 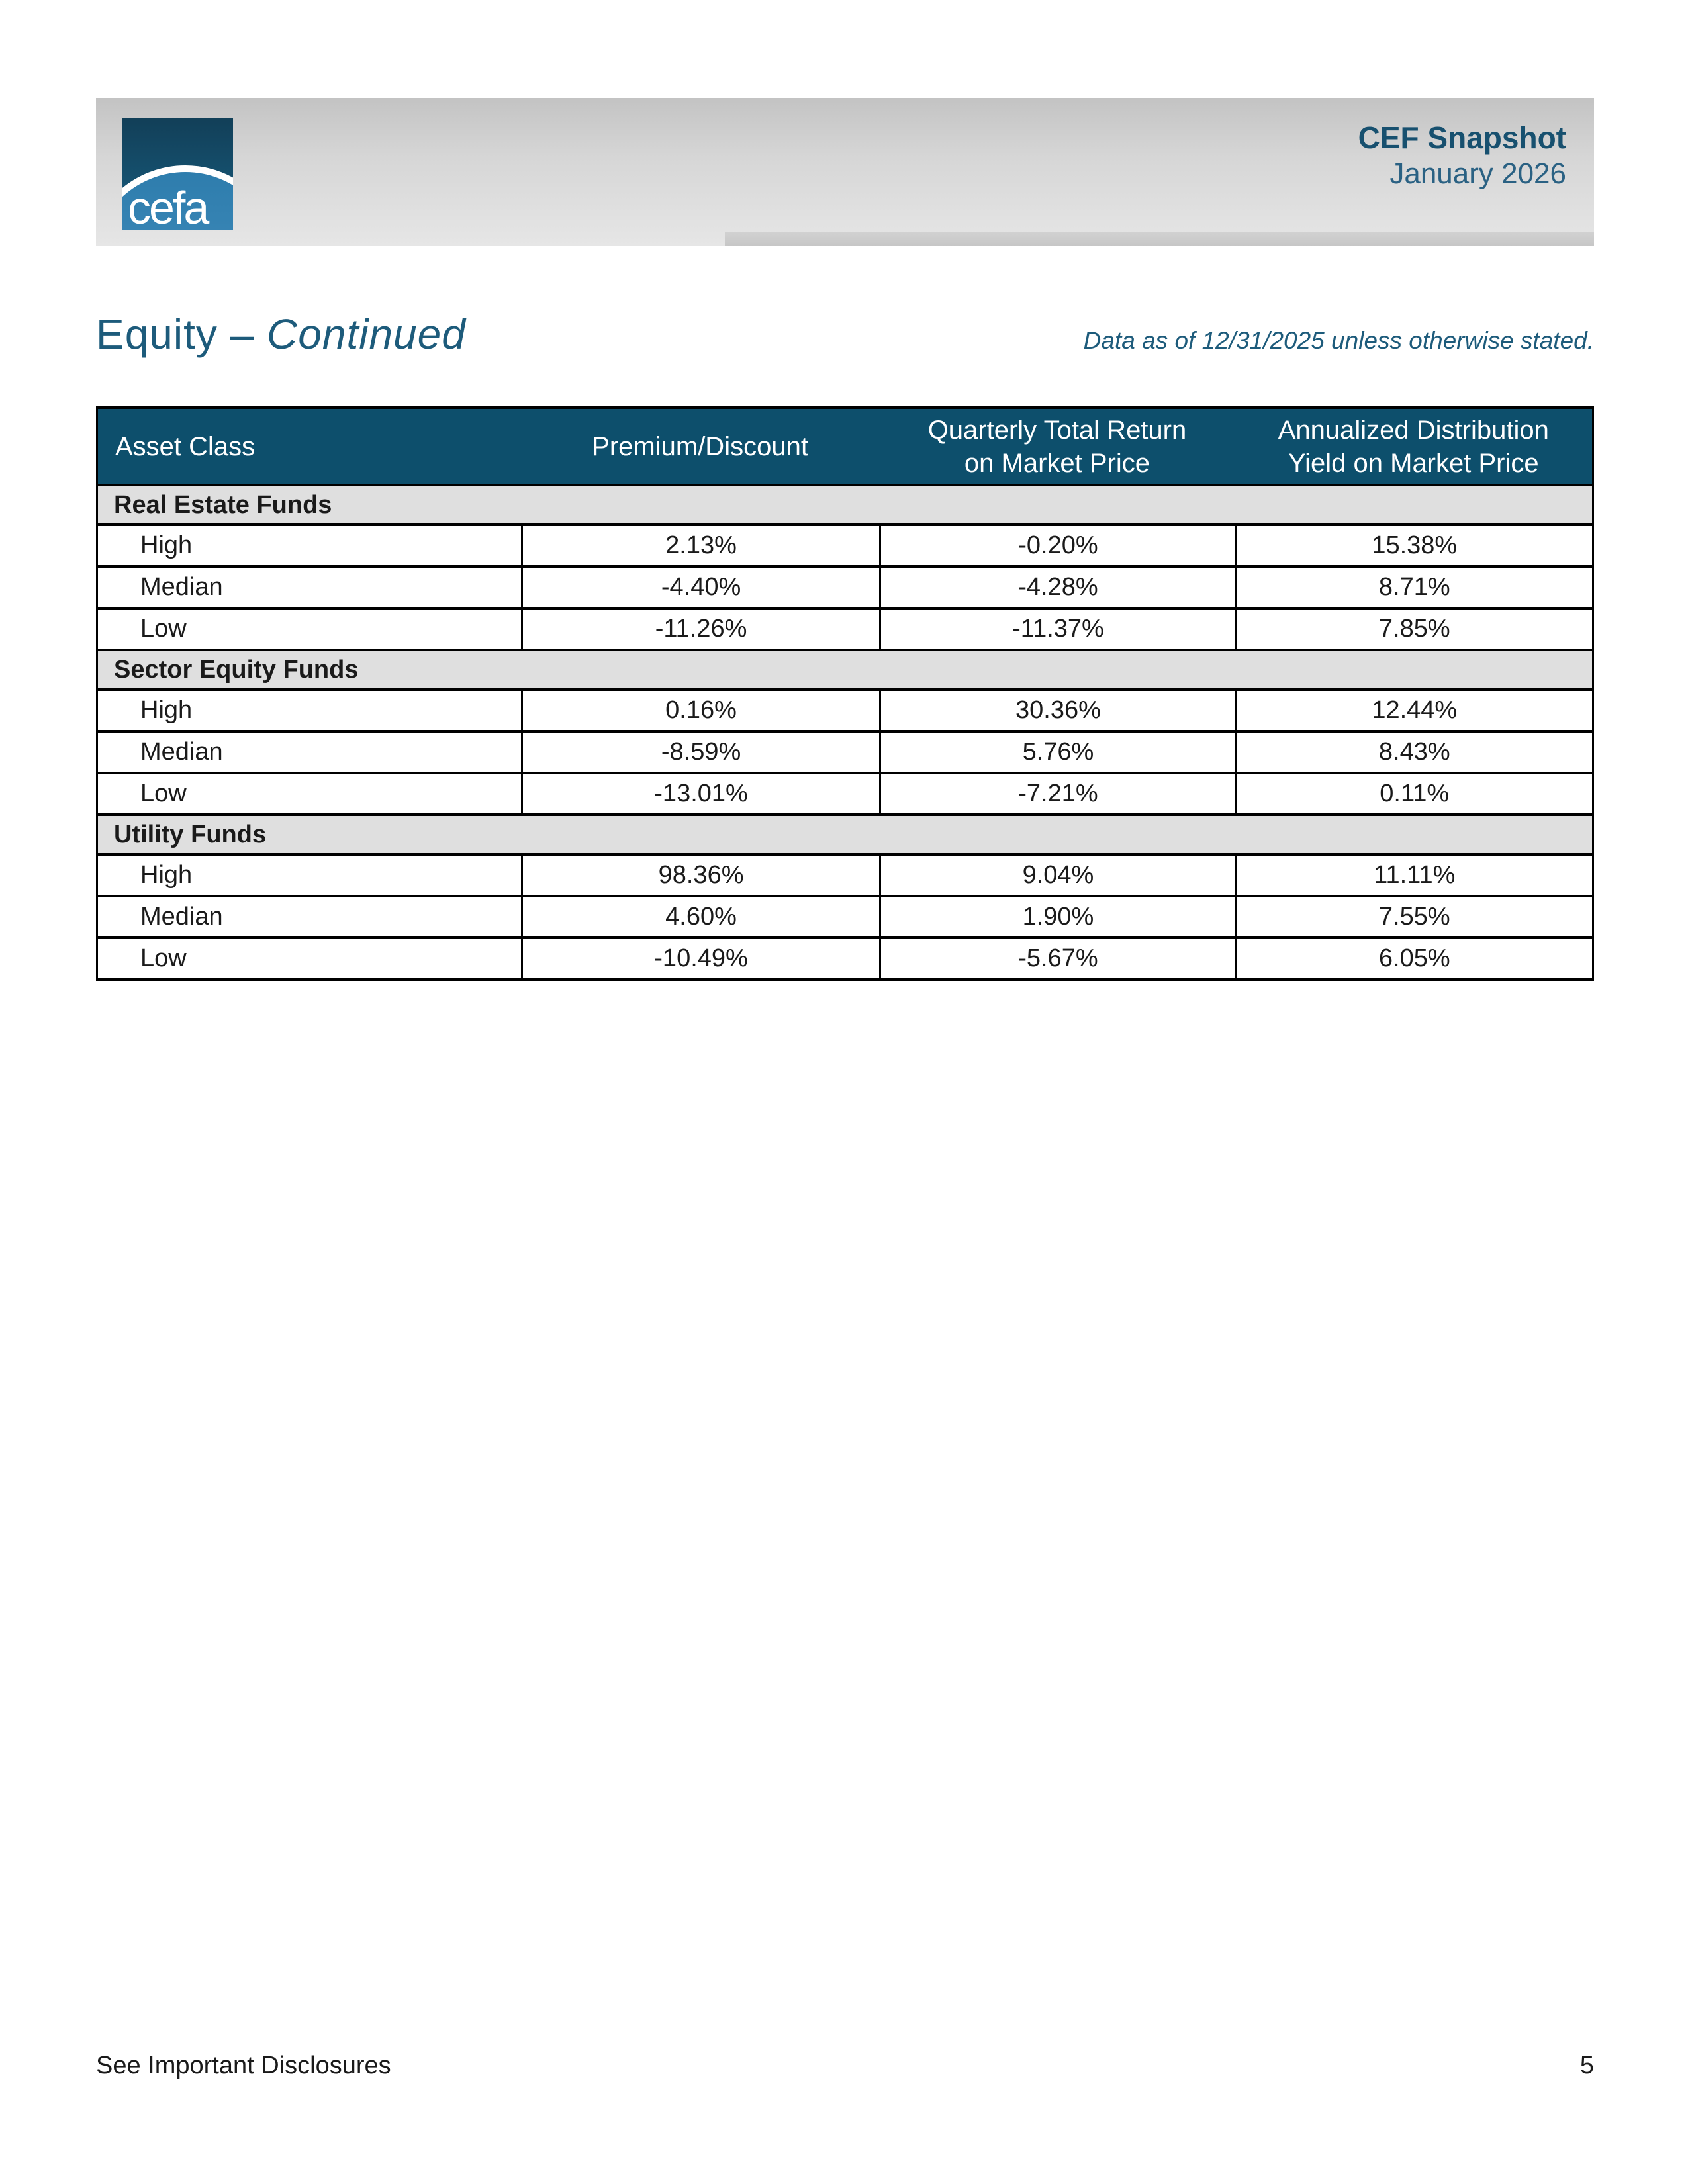 I want to click on premium-discount-value: -8.59%, so click(x=700, y=751).